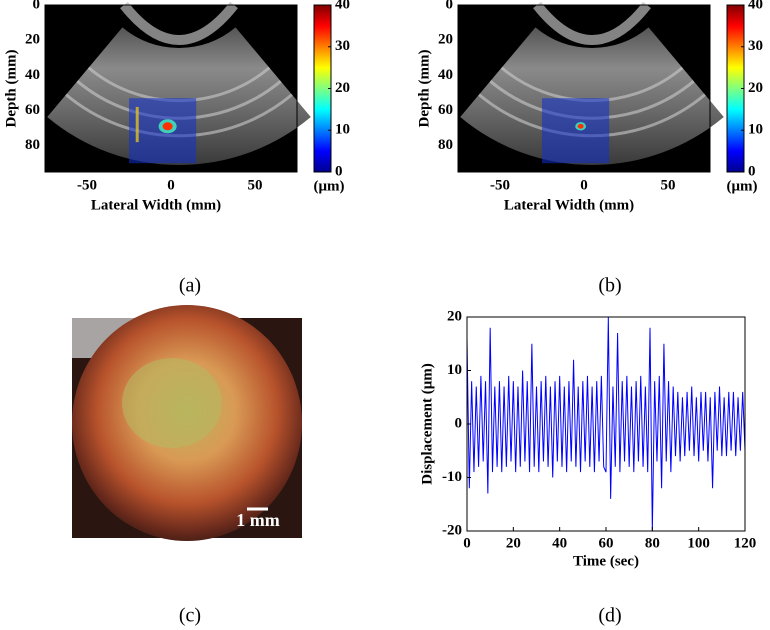  I want to click on y-tick-label: 10, so click(454, 370).